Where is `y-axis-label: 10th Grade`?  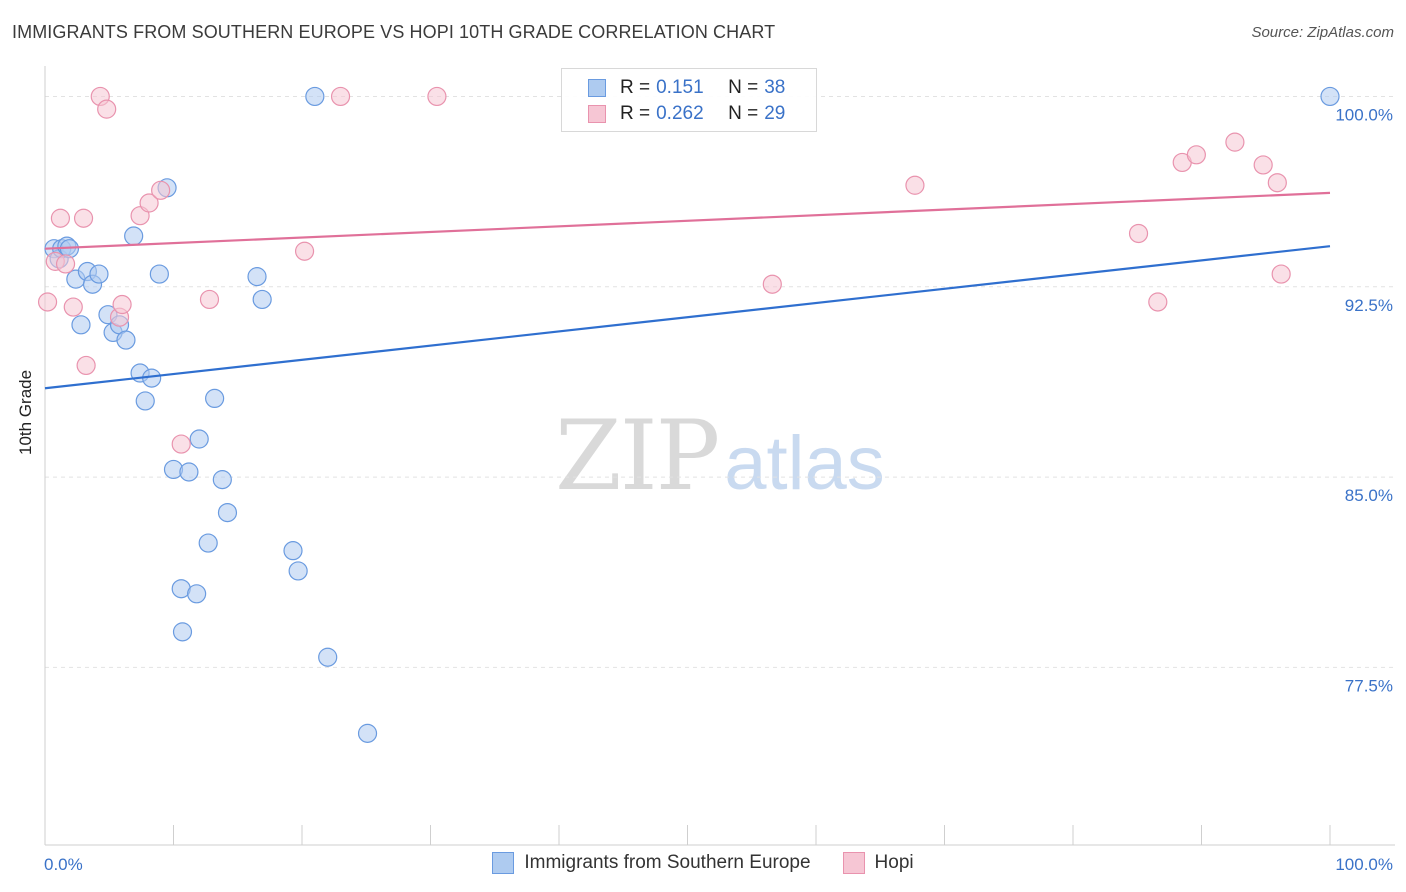
y-axis-label: 10th Grade is located at coordinates (25, 412).